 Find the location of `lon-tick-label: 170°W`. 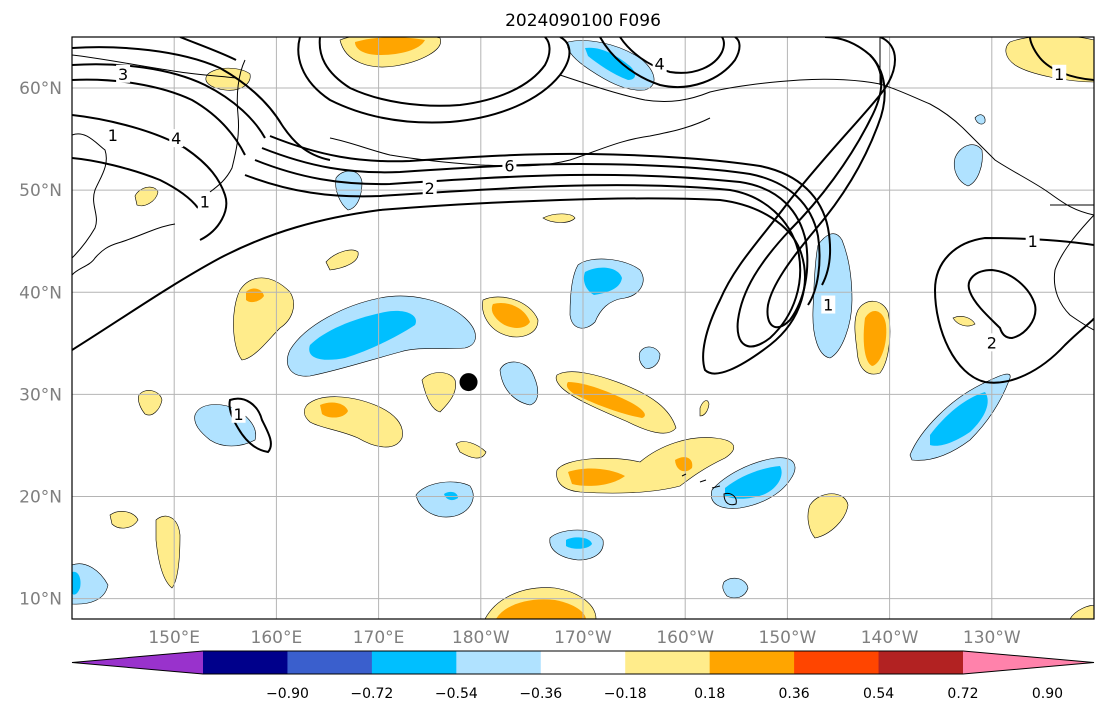

lon-tick-label: 170°W is located at coordinates (583, 638).